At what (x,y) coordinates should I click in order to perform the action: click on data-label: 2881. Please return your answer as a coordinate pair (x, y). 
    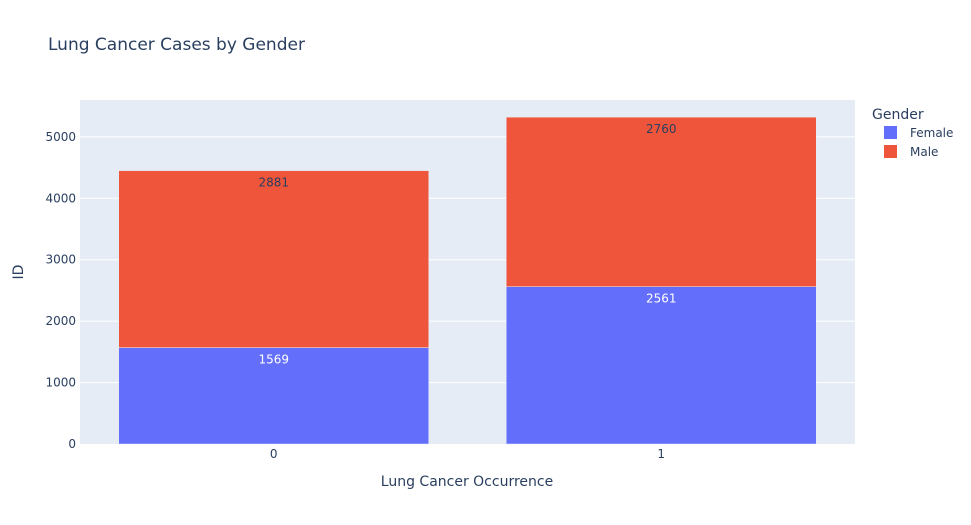
    Looking at the image, I should click on (273, 183).